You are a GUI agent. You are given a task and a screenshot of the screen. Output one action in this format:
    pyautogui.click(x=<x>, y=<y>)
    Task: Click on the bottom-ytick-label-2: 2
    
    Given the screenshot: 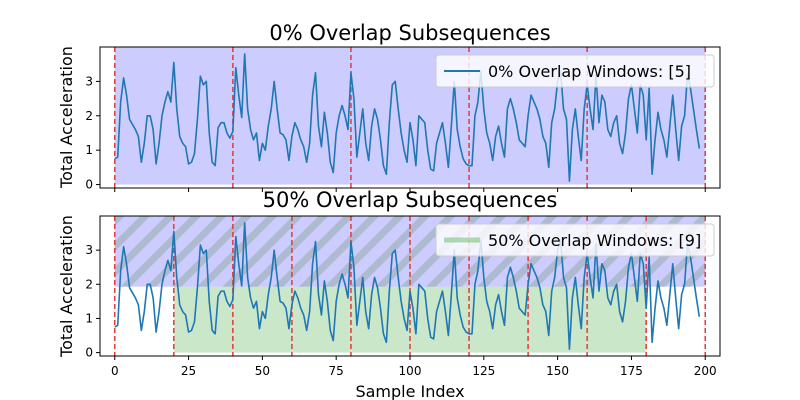 What is the action you would take?
    pyautogui.click(x=89, y=284)
    